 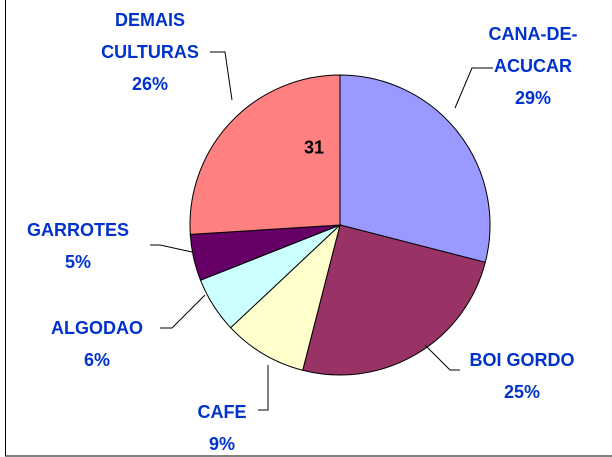 I want to click on slice-label: ALGODAO 6%, so click(x=97, y=344).